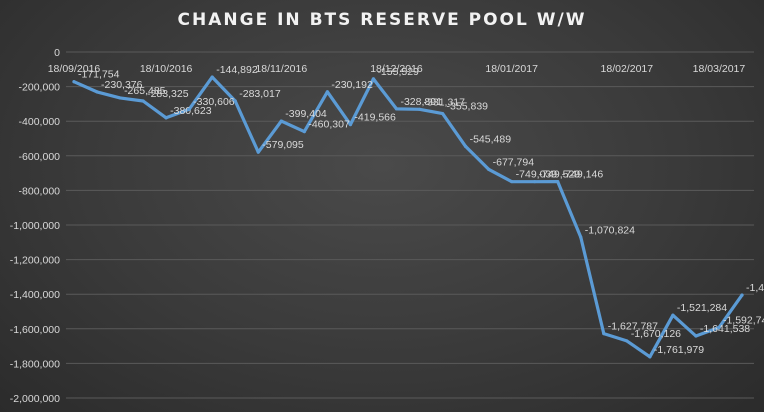 The image size is (764, 412). What do you see at coordinates (679, 350) in the screenshot?
I see `data-label: -1,761,979` at bounding box center [679, 350].